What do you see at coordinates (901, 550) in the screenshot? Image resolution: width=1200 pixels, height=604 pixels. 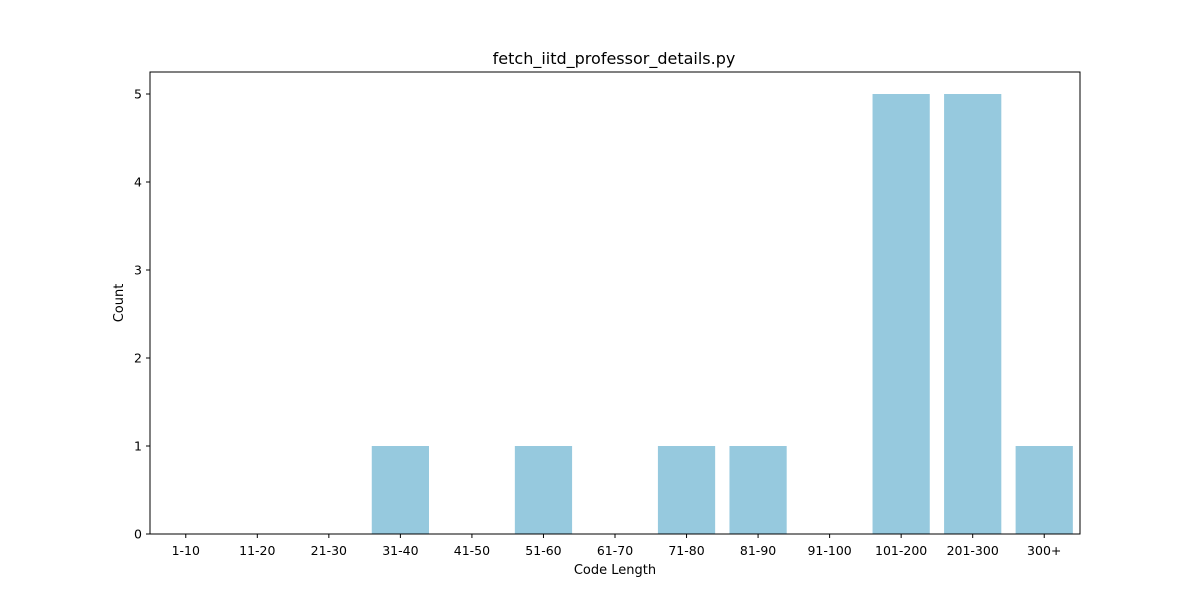 I see `x-tick-label: 101-200` at bounding box center [901, 550].